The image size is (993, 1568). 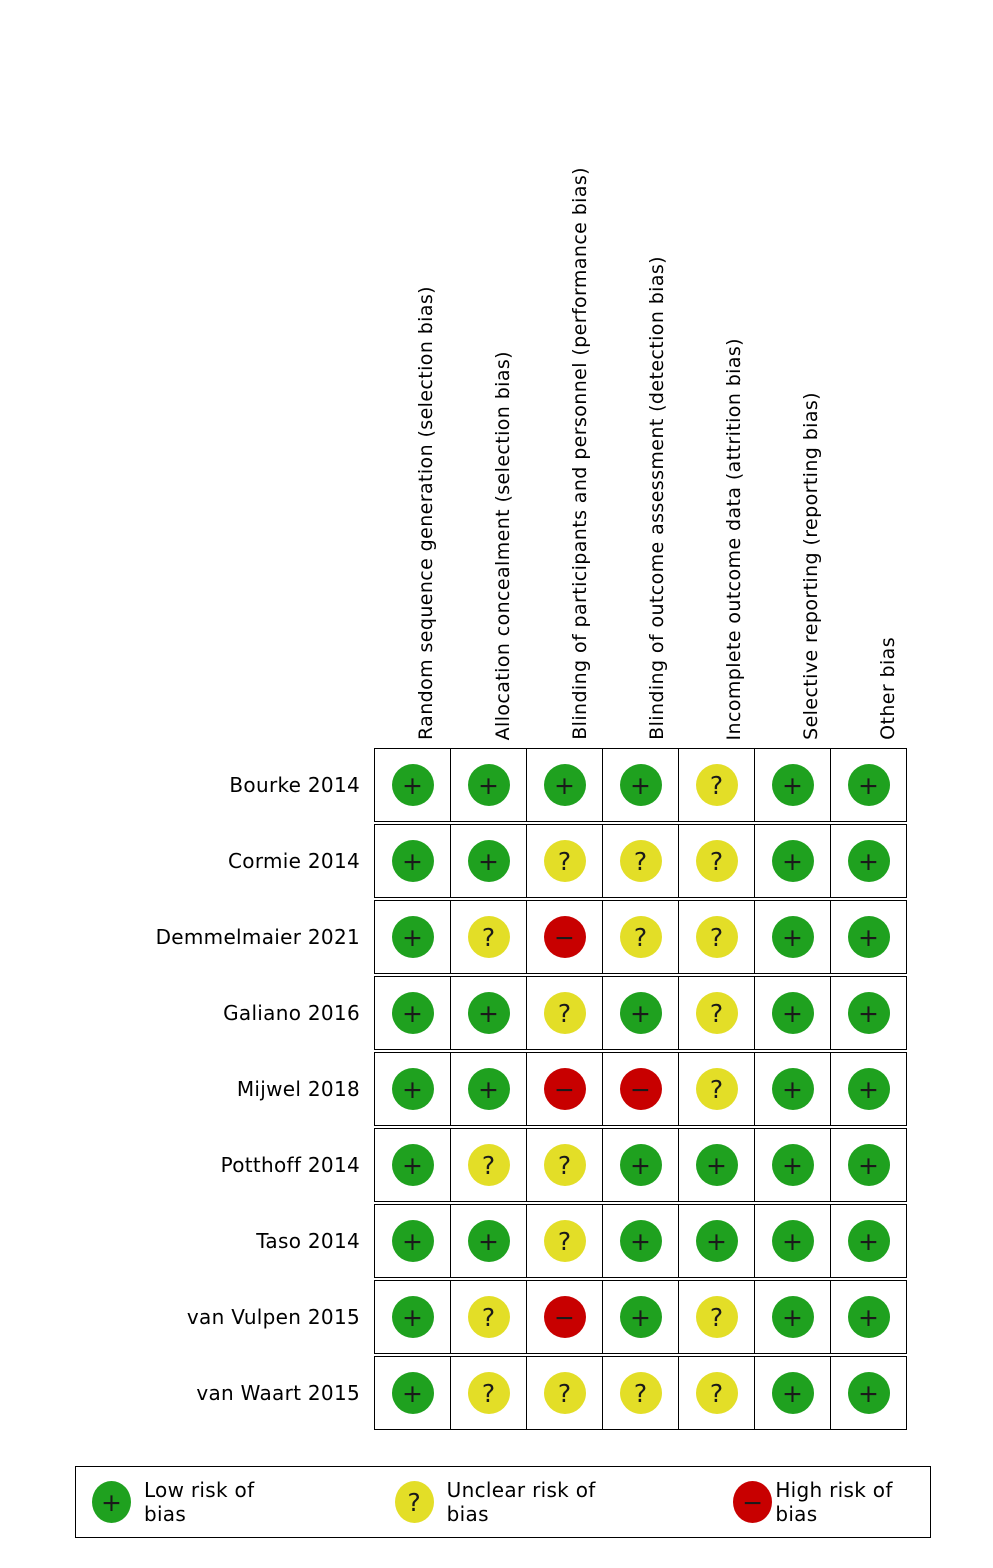 I want to click on table-row: Taso 2014 + +? + + + +, so click(x=496, y=1241).